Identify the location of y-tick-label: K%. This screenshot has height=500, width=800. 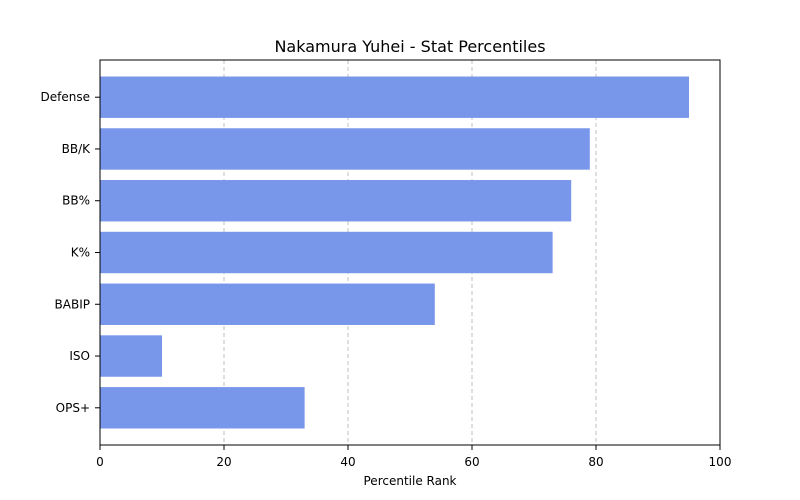
(80, 253).